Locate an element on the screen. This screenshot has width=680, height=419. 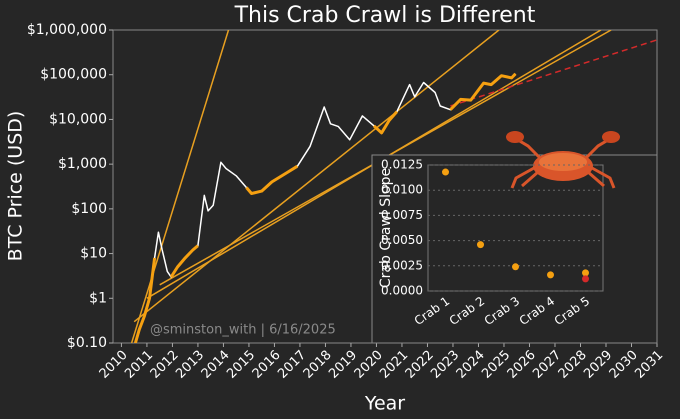
y-tick-label: $0.10 is located at coordinates (87, 343).